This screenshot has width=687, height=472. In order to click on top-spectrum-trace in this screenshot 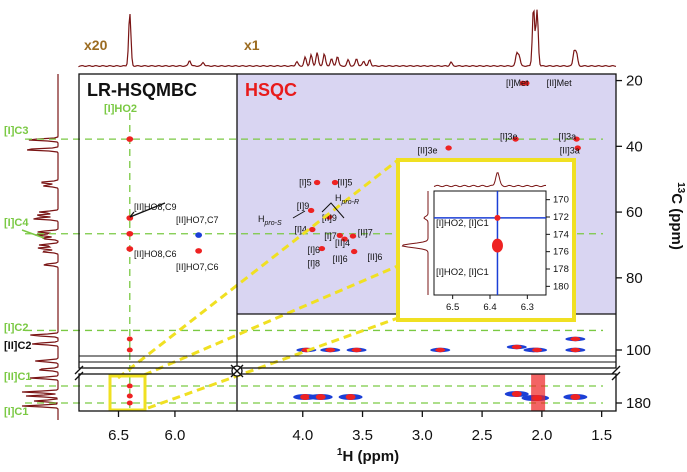, I will do `click(347, 38)`.